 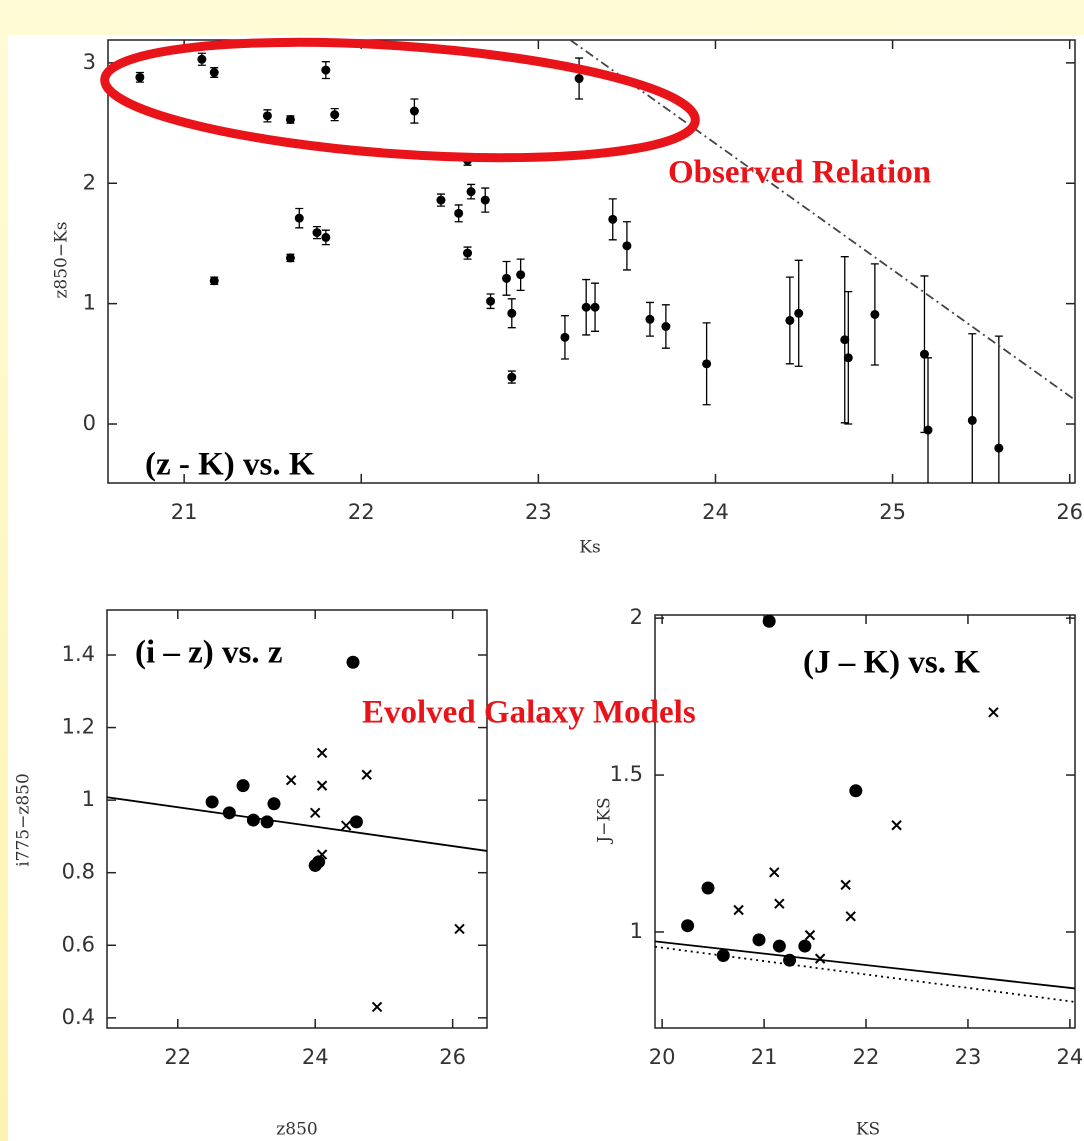 What do you see at coordinates (78, 727) in the screenshot?
I see `y-tick-label: 1.2` at bounding box center [78, 727].